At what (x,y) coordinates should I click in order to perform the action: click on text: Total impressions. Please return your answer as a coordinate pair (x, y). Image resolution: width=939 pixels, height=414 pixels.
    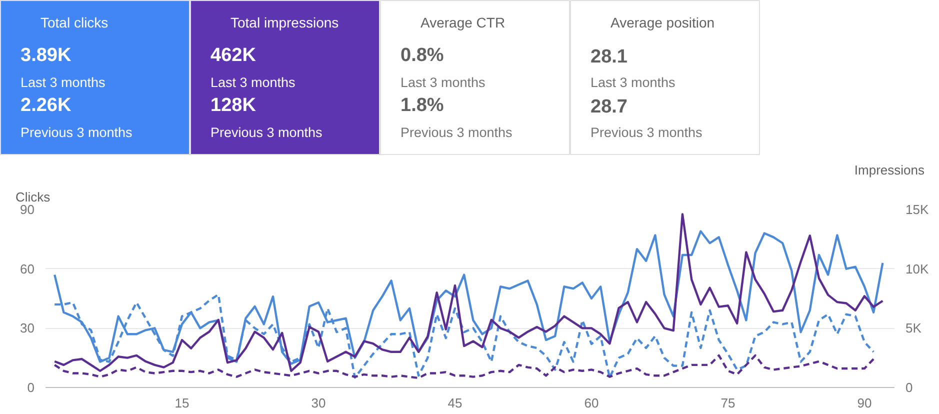
    Looking at the image, I should click on (284, 22).